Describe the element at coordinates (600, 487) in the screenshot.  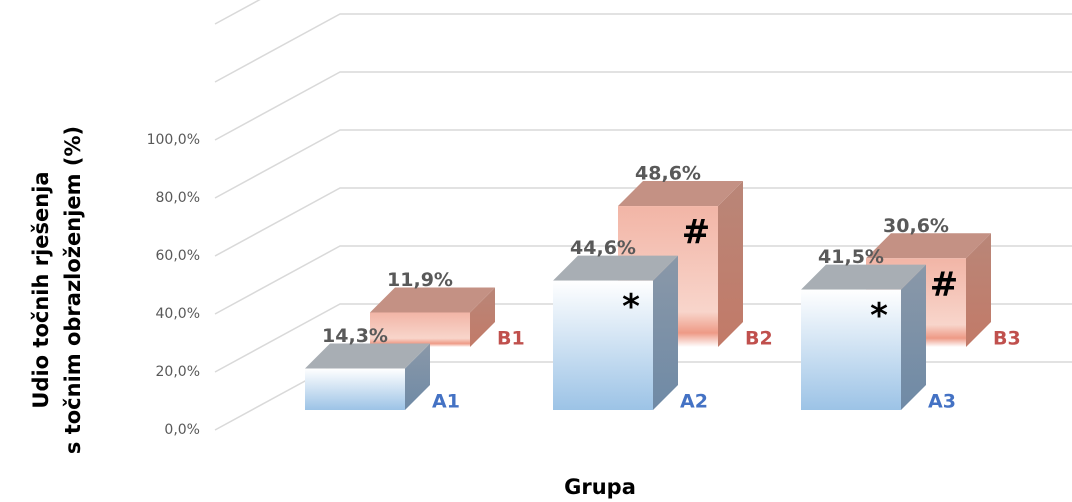
I see `x-axis-title: Grupa` at that location.